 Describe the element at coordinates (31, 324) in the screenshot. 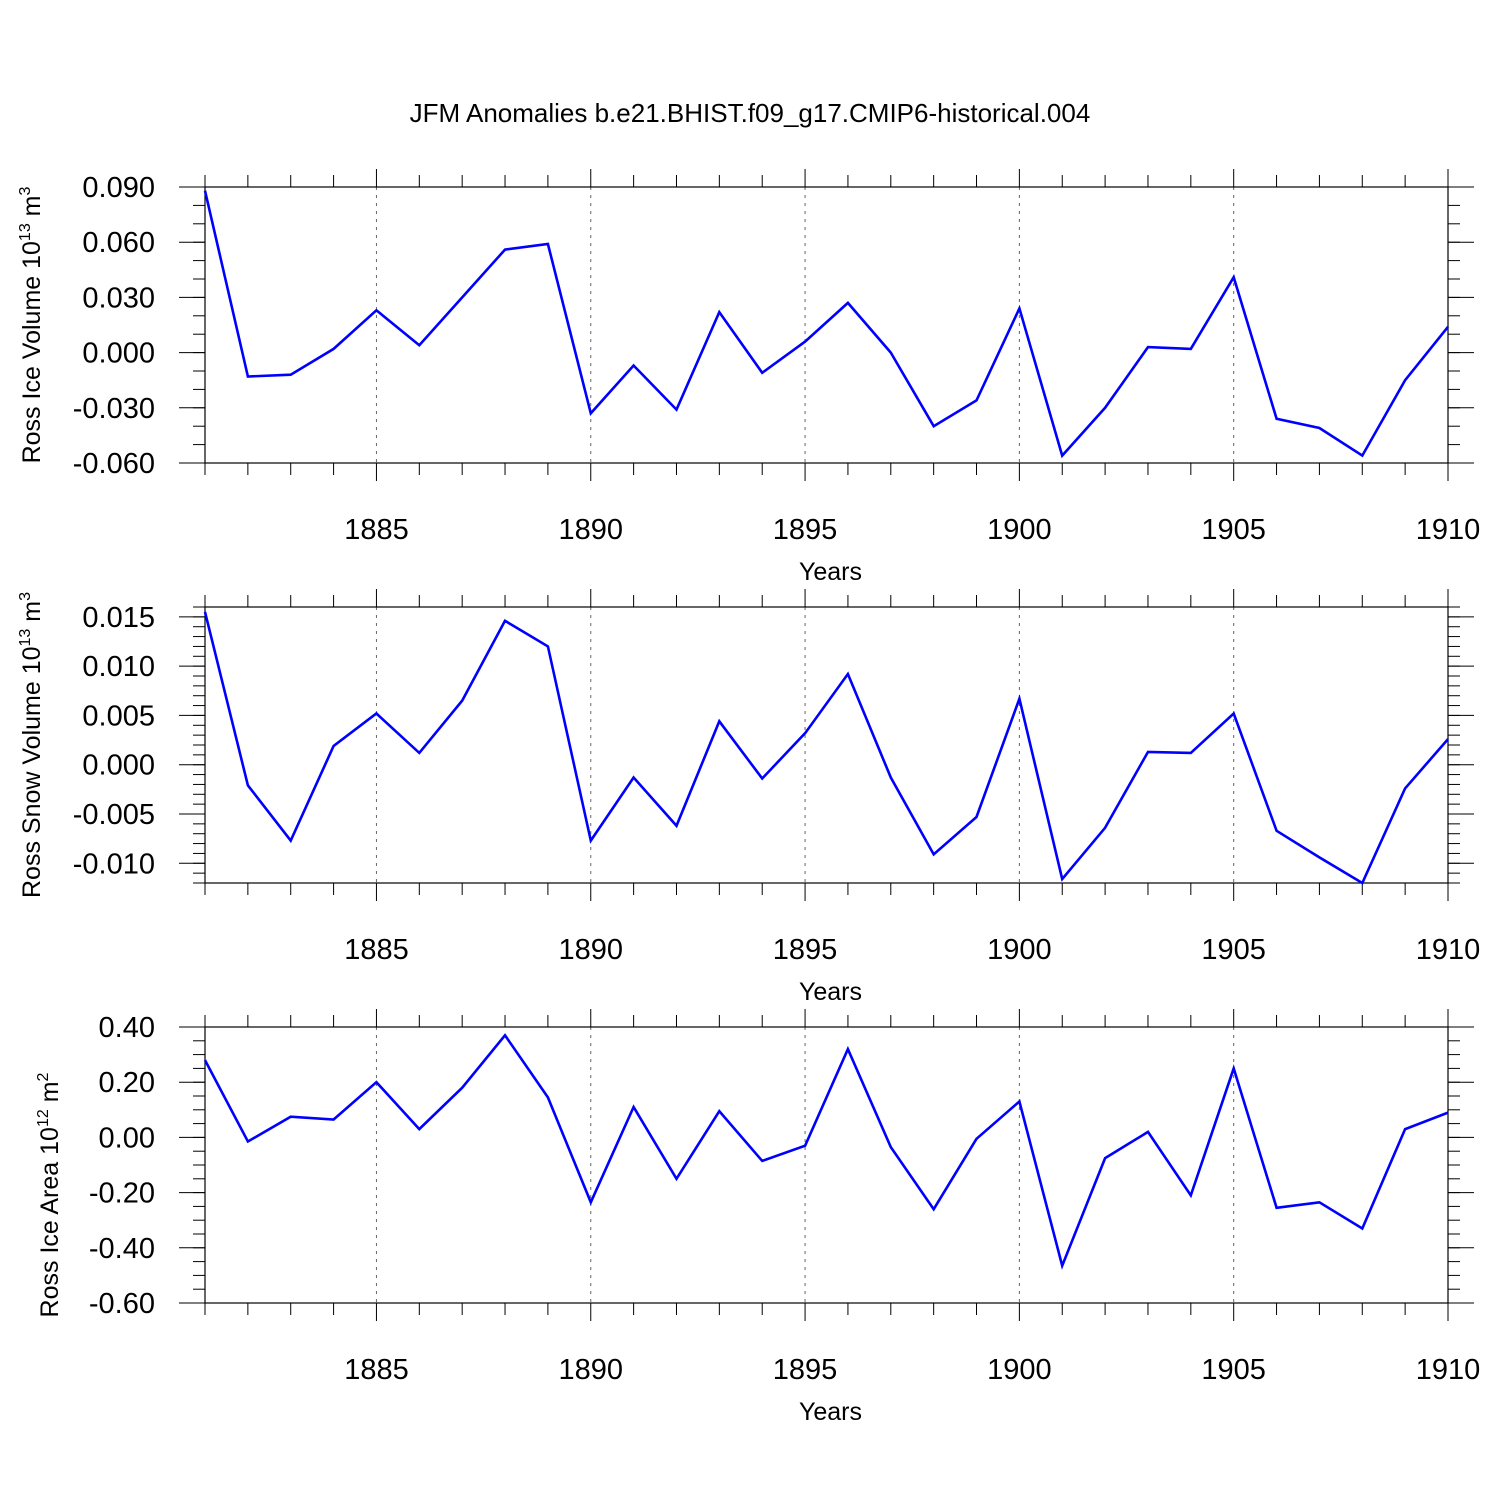

I see `y-axis-label: Ross Ice Volume 1013 m3` at that location.